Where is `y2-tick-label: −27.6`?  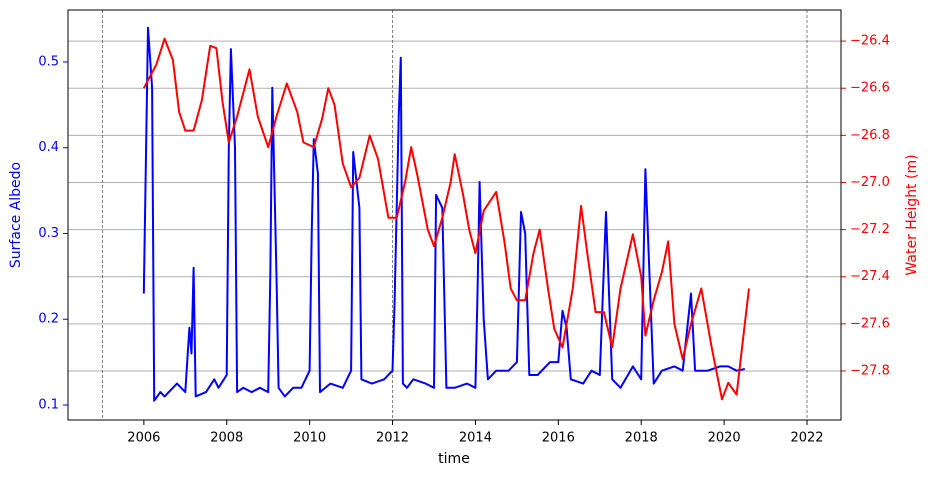
y2-tick-label: −27.6 is located at coordinates (870, 323).